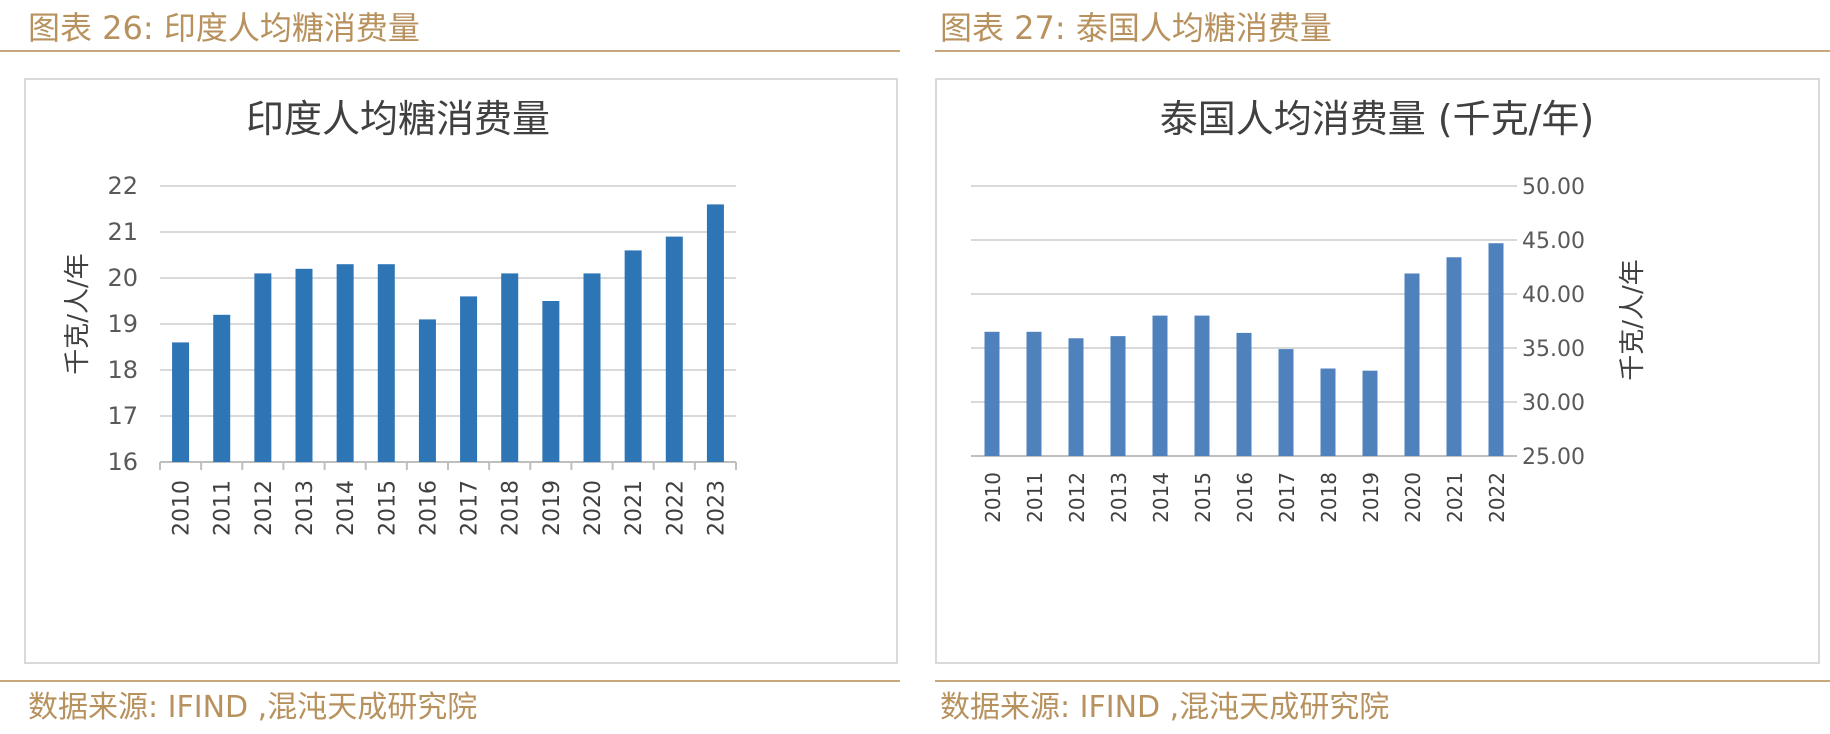 The width and height of the screenshot is (1830, 734). Describe the element at coordinates (450, 681) in the screenshot. I see `source-rule-left` at that location.